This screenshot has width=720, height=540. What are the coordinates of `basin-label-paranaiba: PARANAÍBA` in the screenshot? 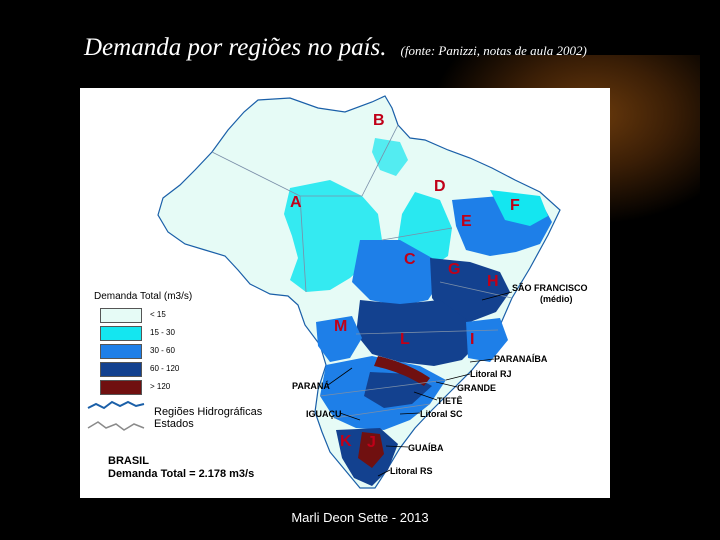 It's located at (521, 359).